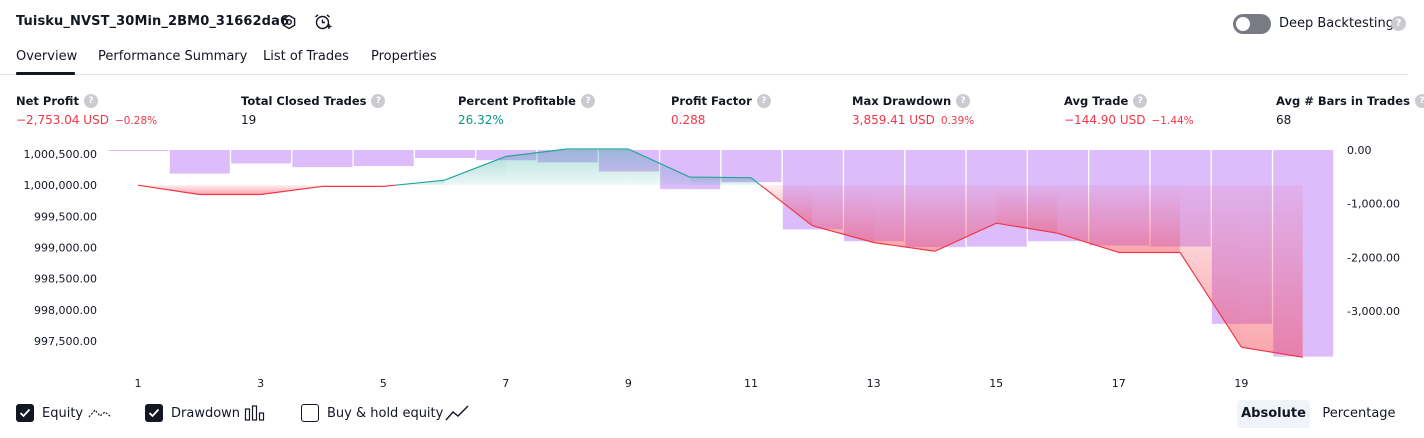 The width and height of the screenshot is (1424, 438). Describe the element at coordinates (704, 74) in the screenshot. I see `tabs-divider` at that location.